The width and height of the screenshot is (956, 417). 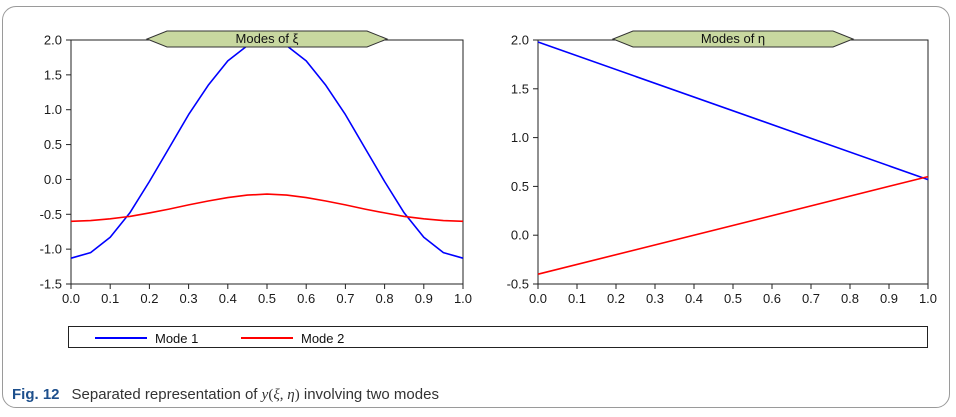 I want to click on caption-comma: ,, so click(x=283, y=395).